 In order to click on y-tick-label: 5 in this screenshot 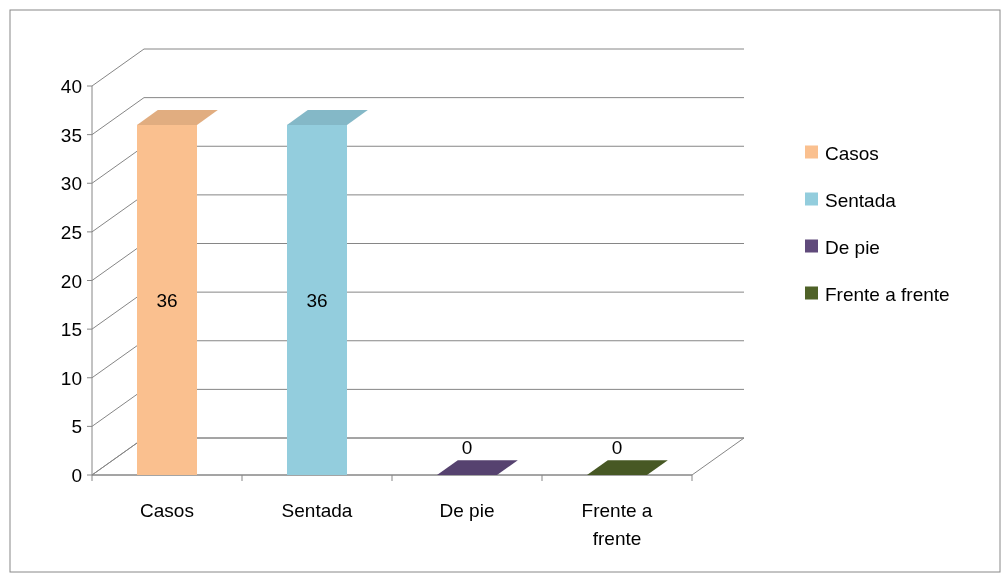, I will do `click(76, 427)`.